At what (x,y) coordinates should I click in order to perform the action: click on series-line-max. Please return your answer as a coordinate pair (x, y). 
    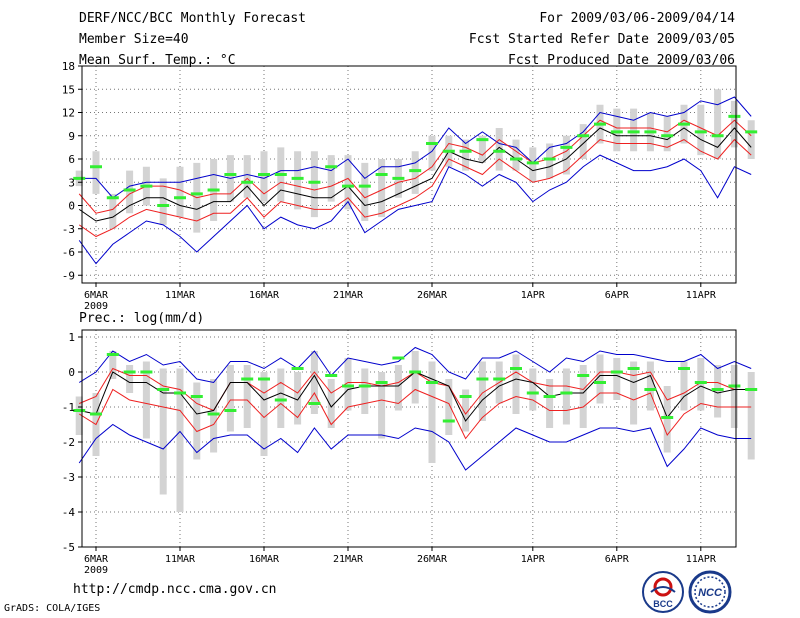
    Looking at the image, I should click on (415, 147).